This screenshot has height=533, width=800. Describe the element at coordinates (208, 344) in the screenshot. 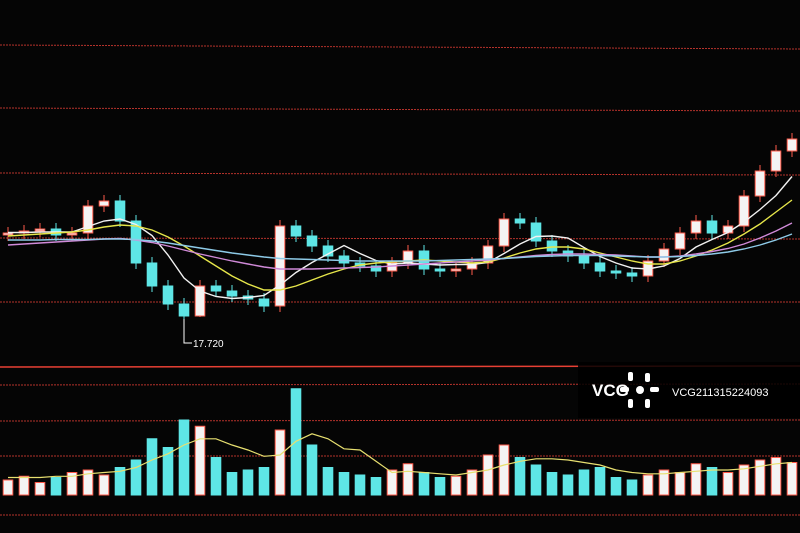

I see `low-label: 17.720` at that location.